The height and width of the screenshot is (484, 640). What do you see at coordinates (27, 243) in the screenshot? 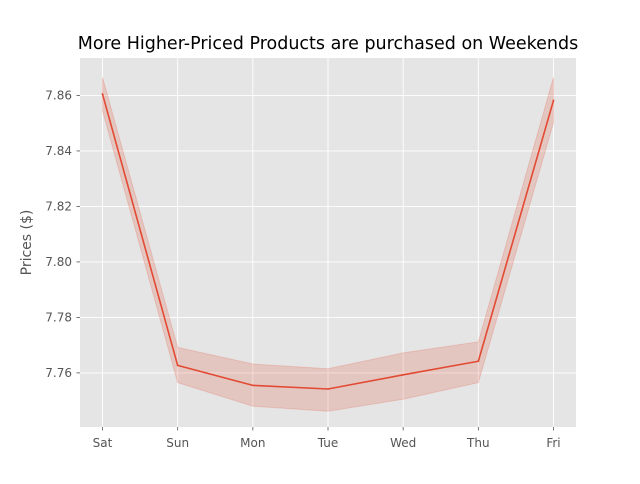
I see `y-axis-label: Prices ($)` at bounding box center [27, 243].